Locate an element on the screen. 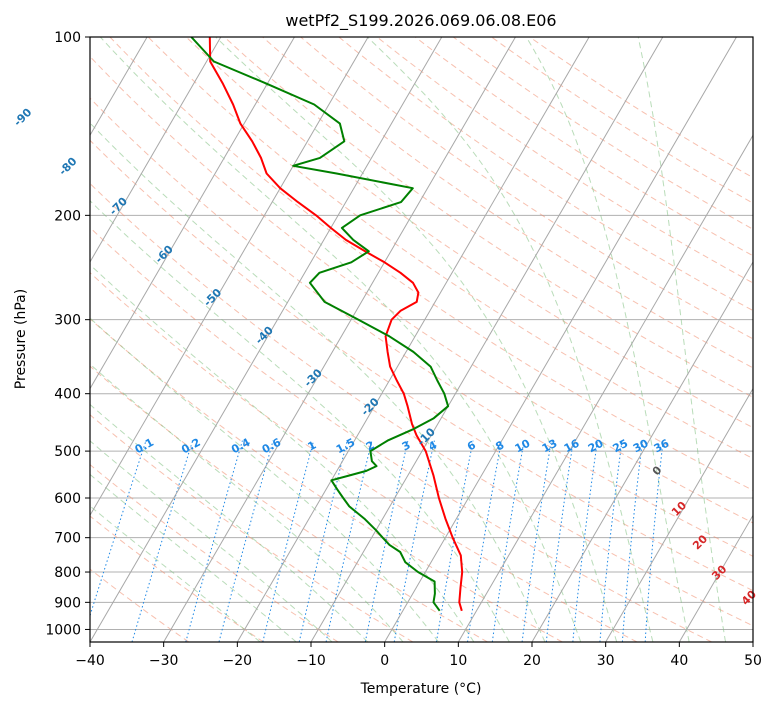  y-tick-label: 800 is located at coordinates (67, 573).